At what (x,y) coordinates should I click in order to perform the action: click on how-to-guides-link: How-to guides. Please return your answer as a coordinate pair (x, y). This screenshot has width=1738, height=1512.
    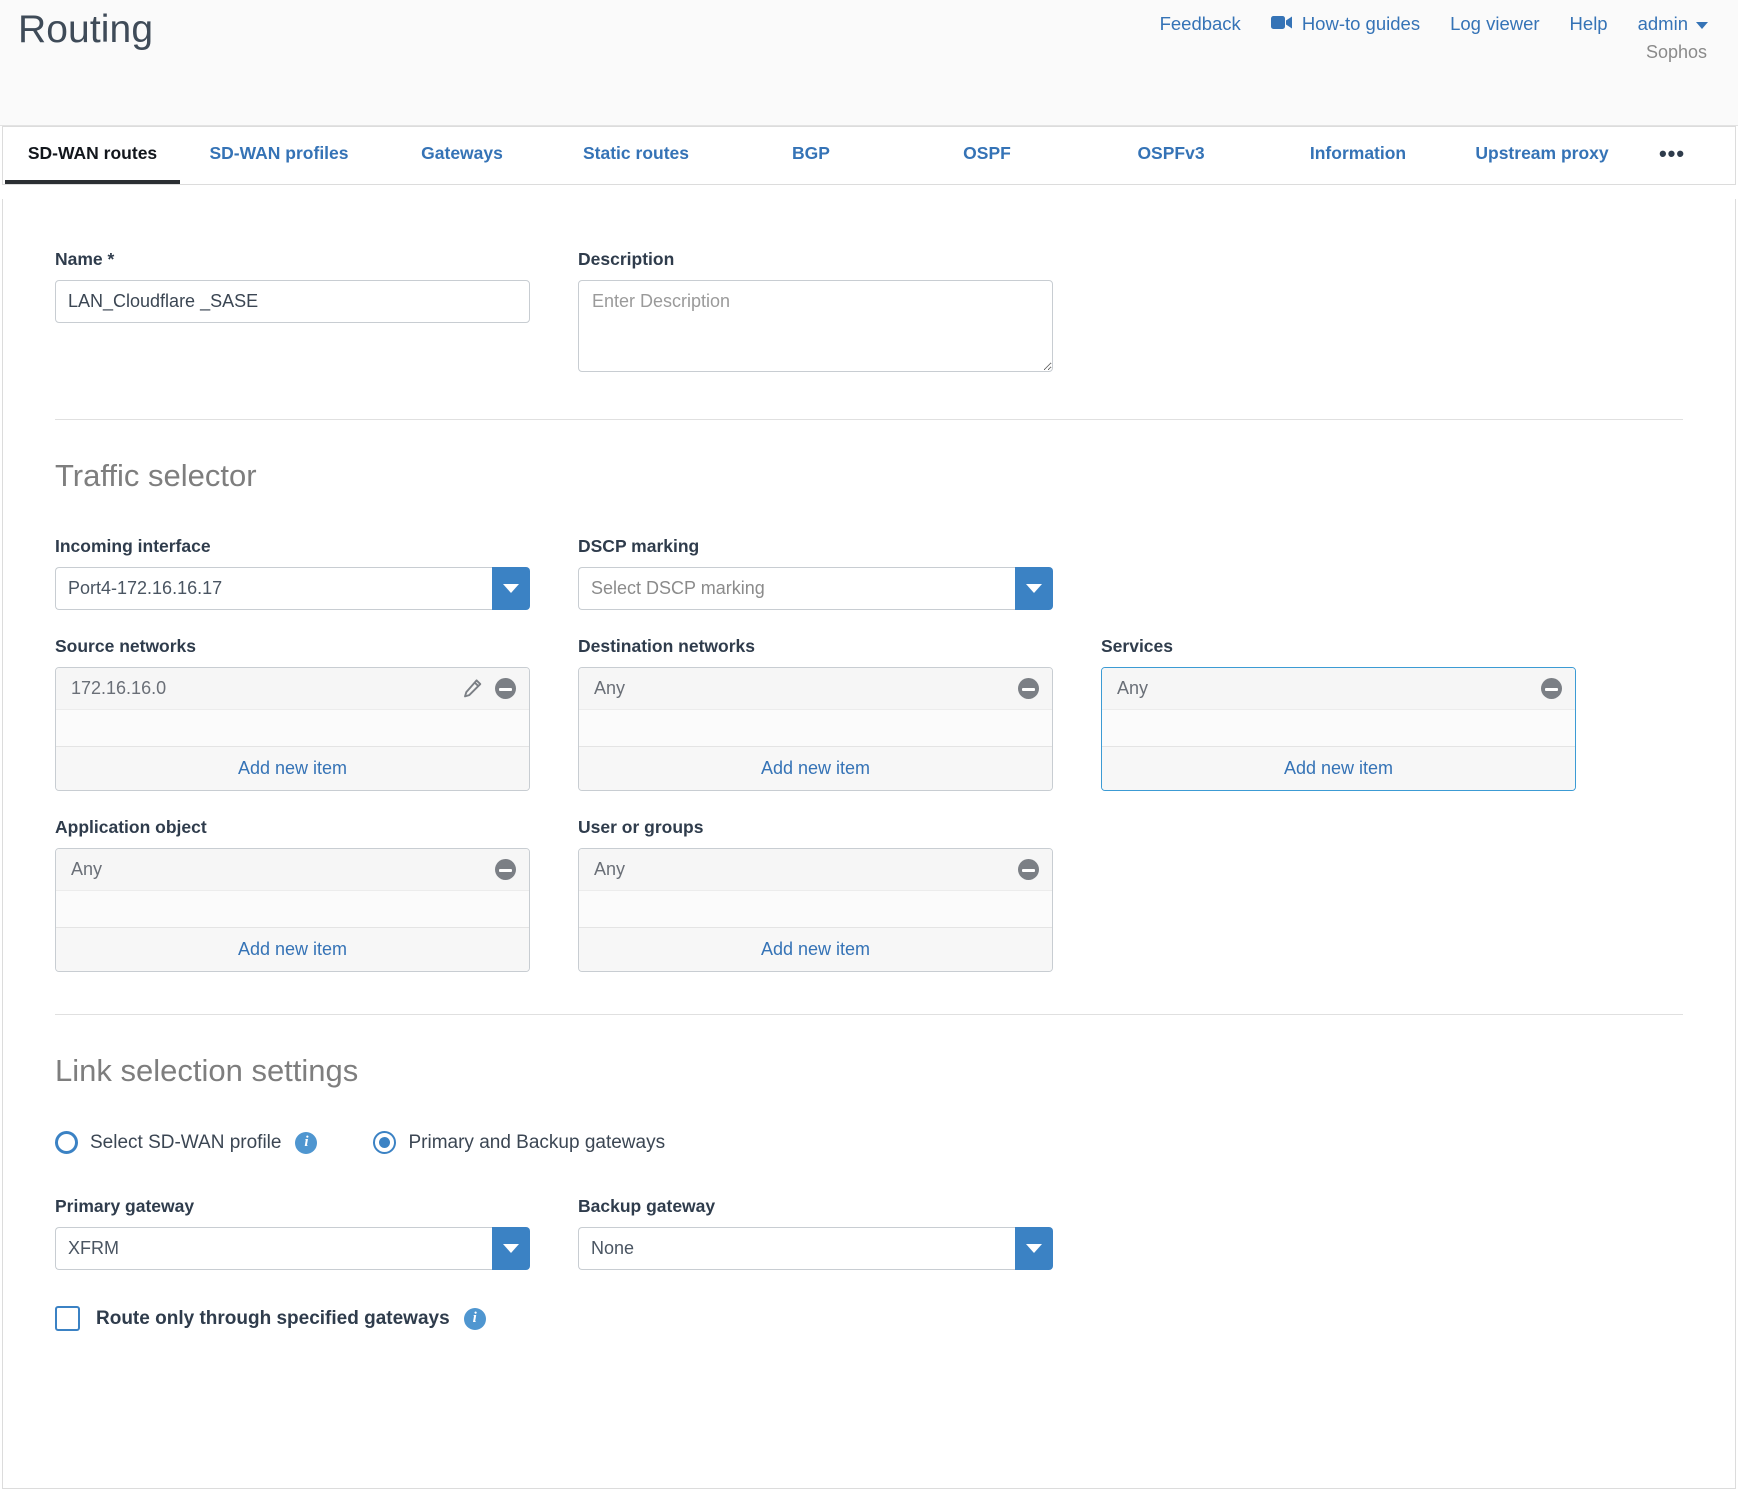
    Looking at the image, I should click on (1345, 24).